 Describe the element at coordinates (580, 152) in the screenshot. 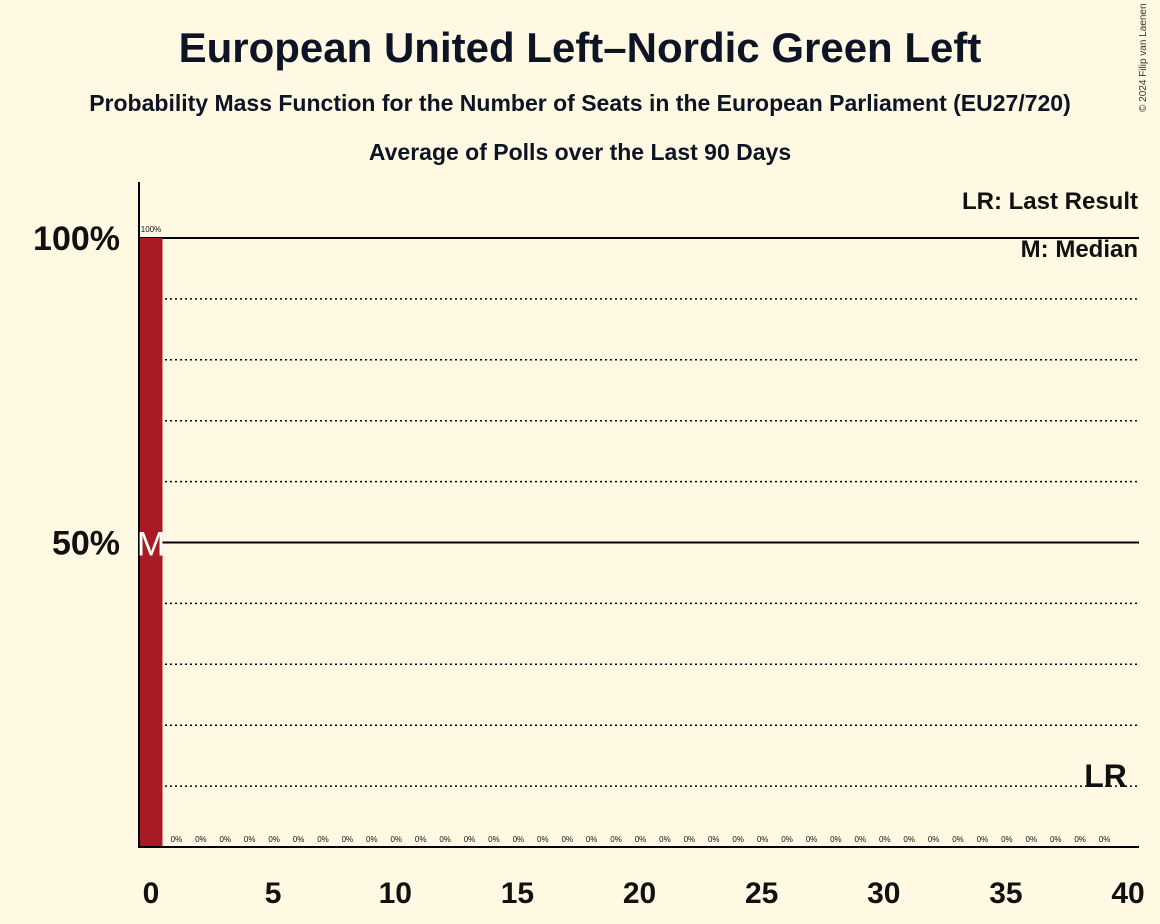

I see `chart-subtitle-polls: Average of Polls over the Last 90 Days` at that location.